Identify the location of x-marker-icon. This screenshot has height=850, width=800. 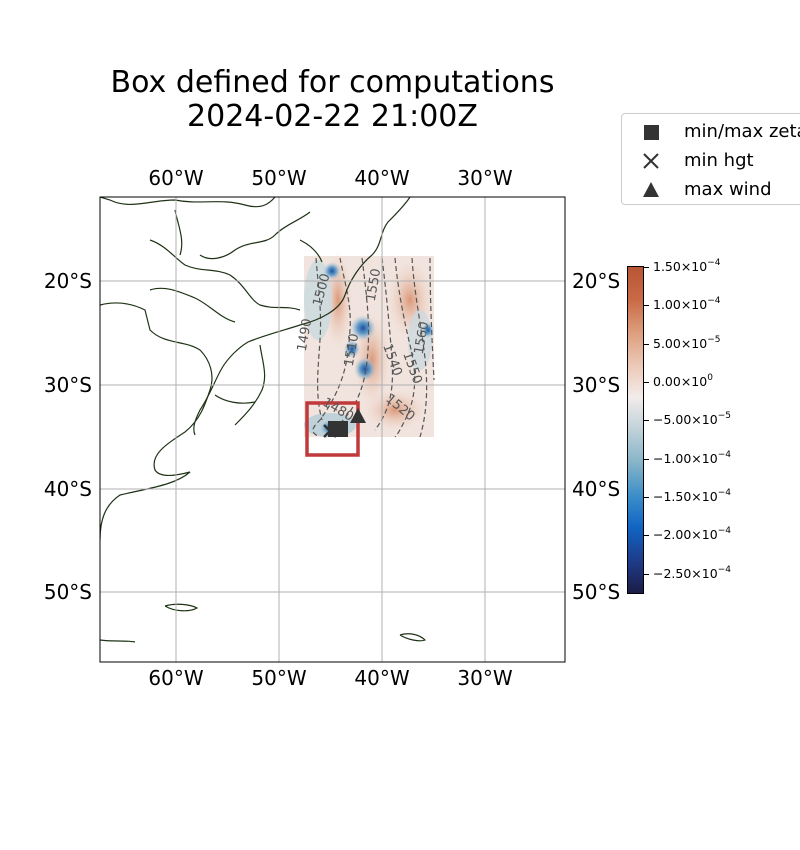
(651, 161).